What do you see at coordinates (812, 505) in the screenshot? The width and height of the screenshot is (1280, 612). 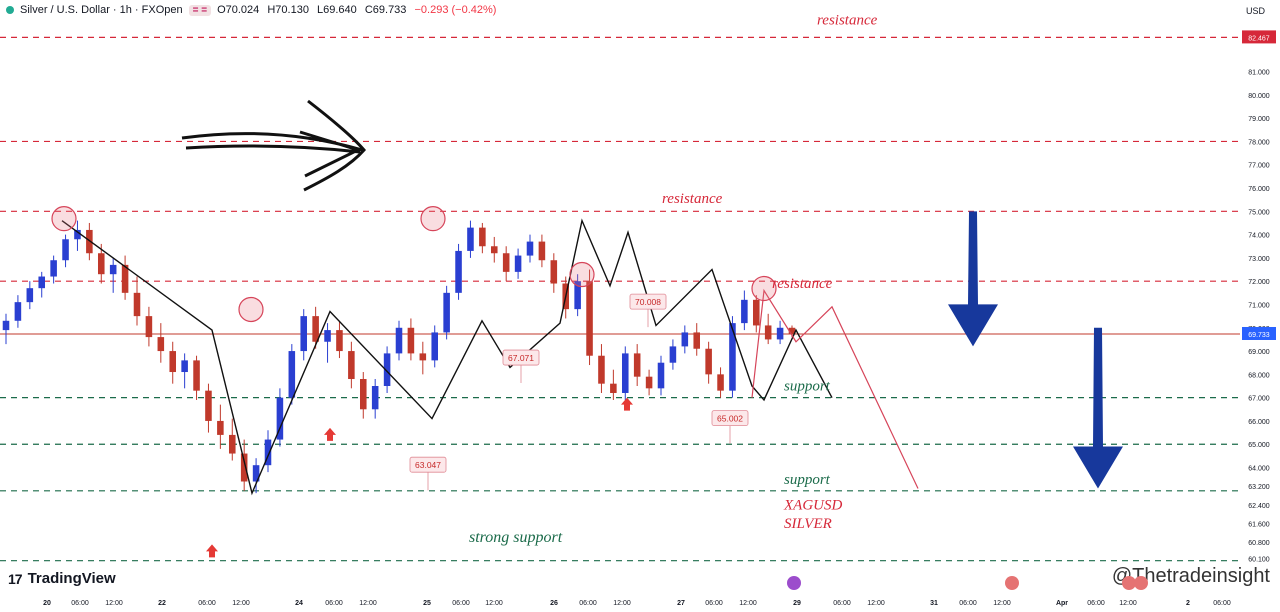 I see `symbol-annotation: XAGUSD` at bounding box center [812, 505].